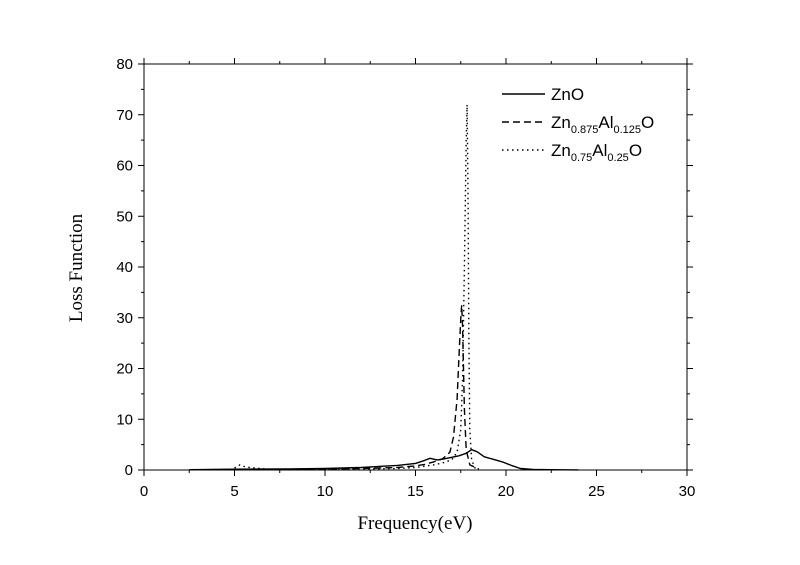 The width and height of the screenshot is (800, 565). Describe the element at coordinates (124, 115) in the screenshot. I see `y-tick-label: 70` at that location.